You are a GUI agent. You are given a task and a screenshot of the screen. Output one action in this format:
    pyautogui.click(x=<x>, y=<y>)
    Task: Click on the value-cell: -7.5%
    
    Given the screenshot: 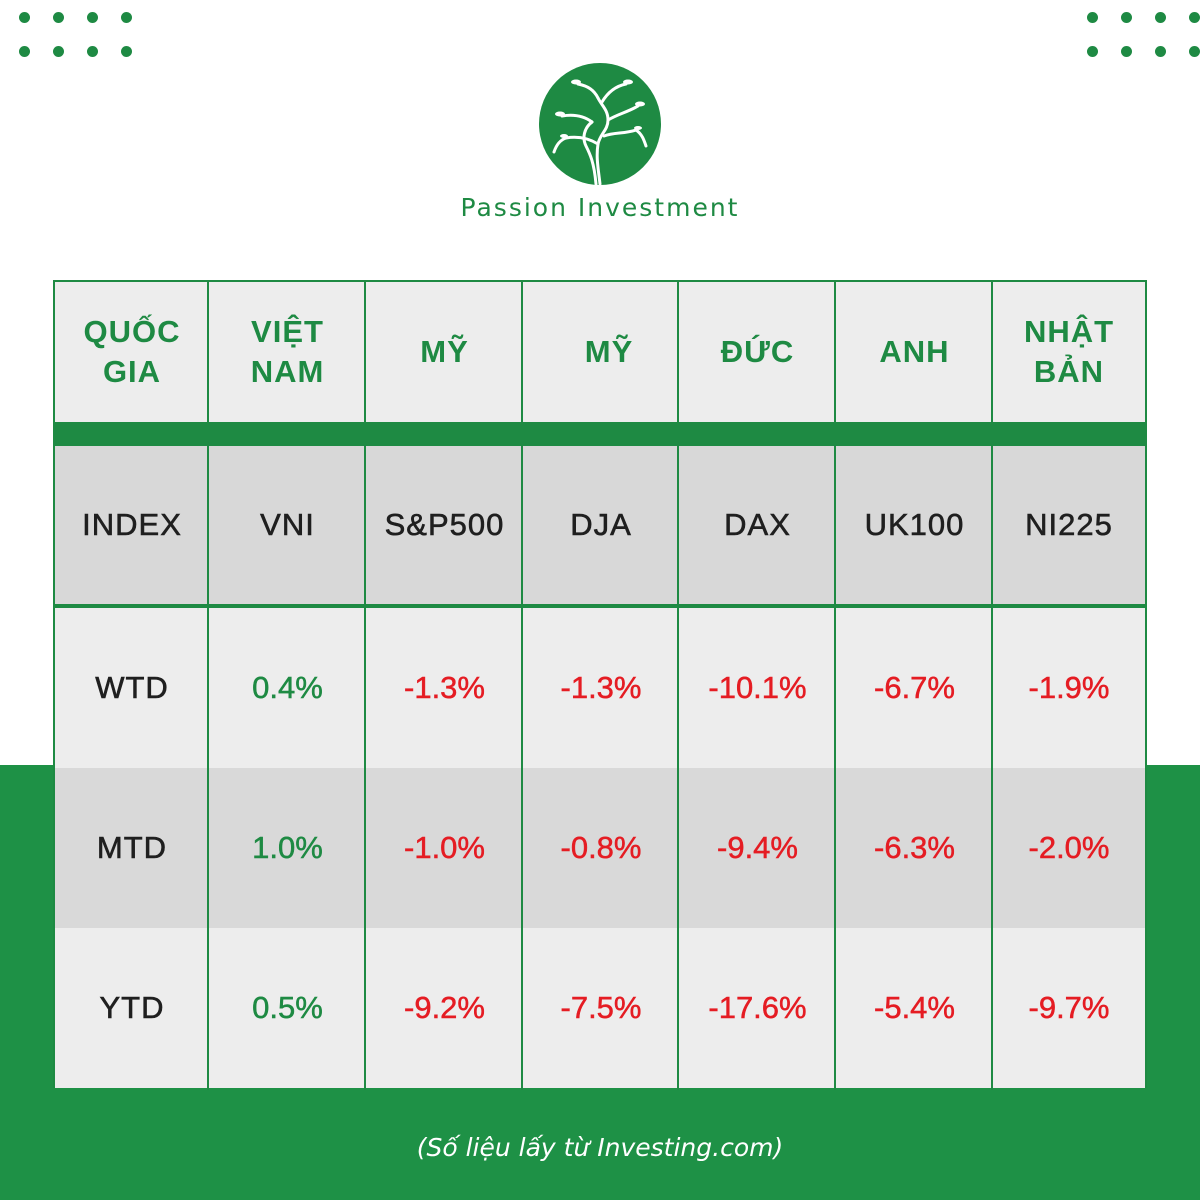 What is the action you would take?
    pyautogui.click(x=601, y=1008)
    